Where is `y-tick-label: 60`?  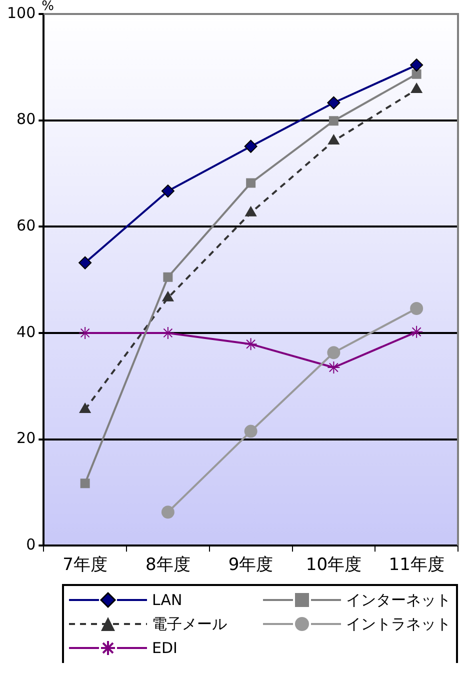 y-tick-label: 60 is located at coordinates (26, 225).